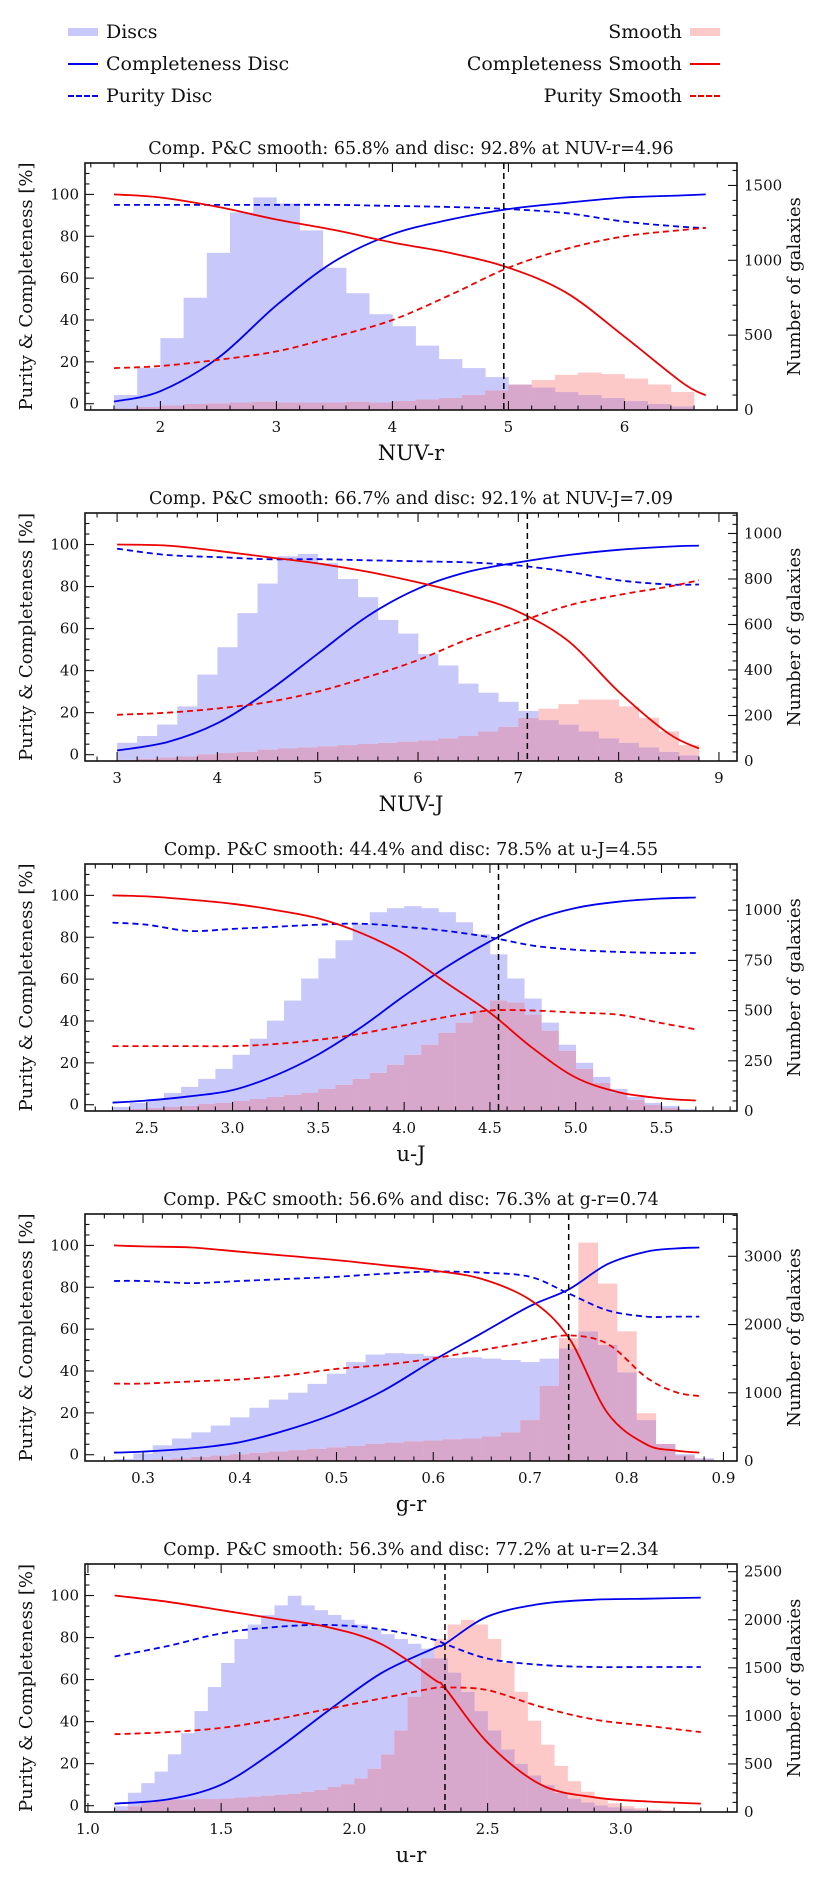 The image size is (818, 1887). Describe the element at coordinates (724, 1478) in the screenshot. I see `x-tick-label: 0.9` at that location.